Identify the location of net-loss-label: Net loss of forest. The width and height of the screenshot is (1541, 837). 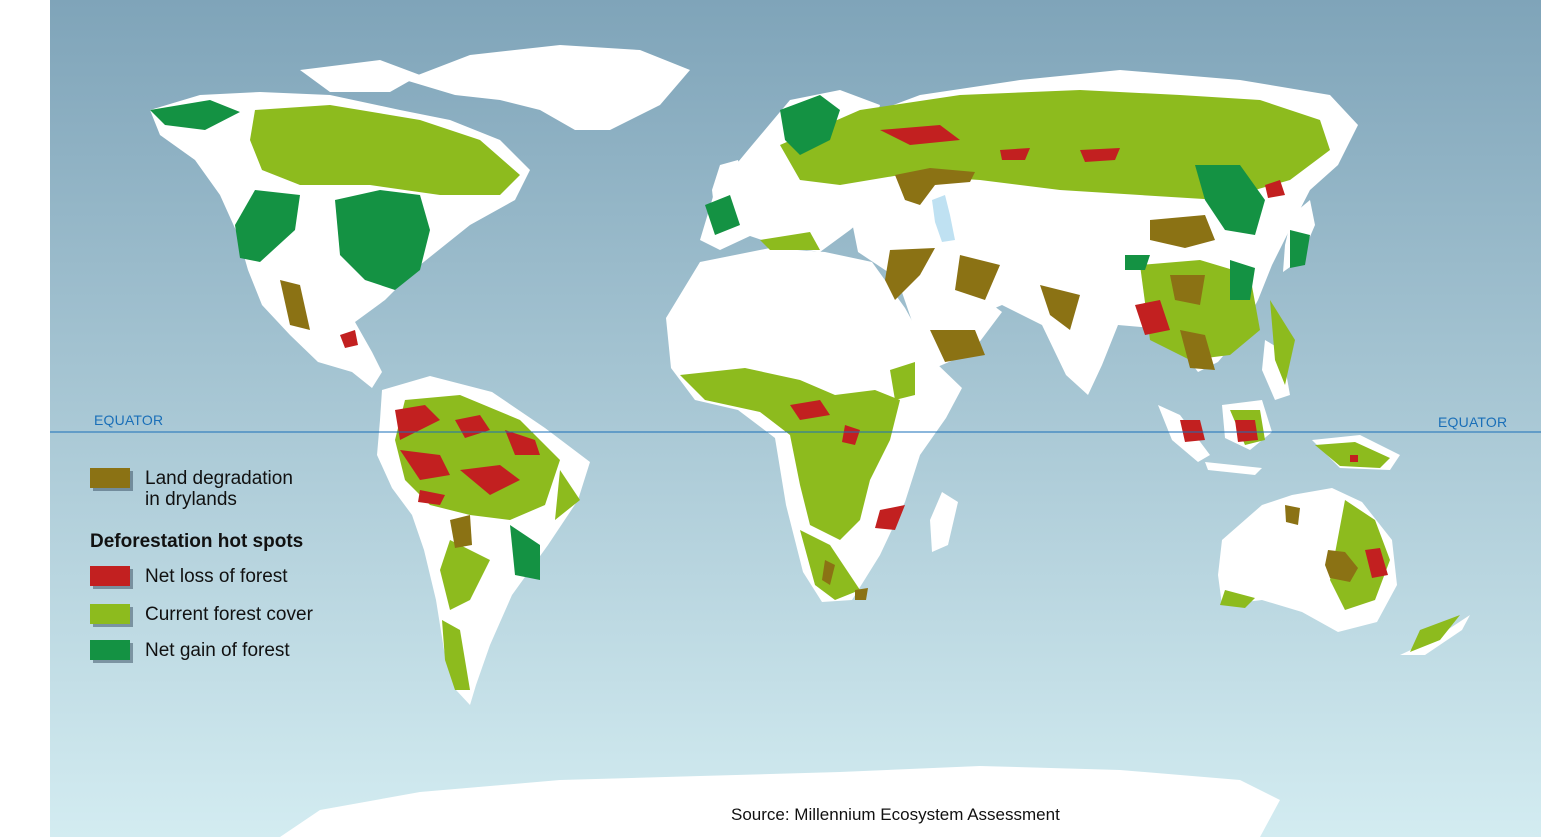
(216, 576).